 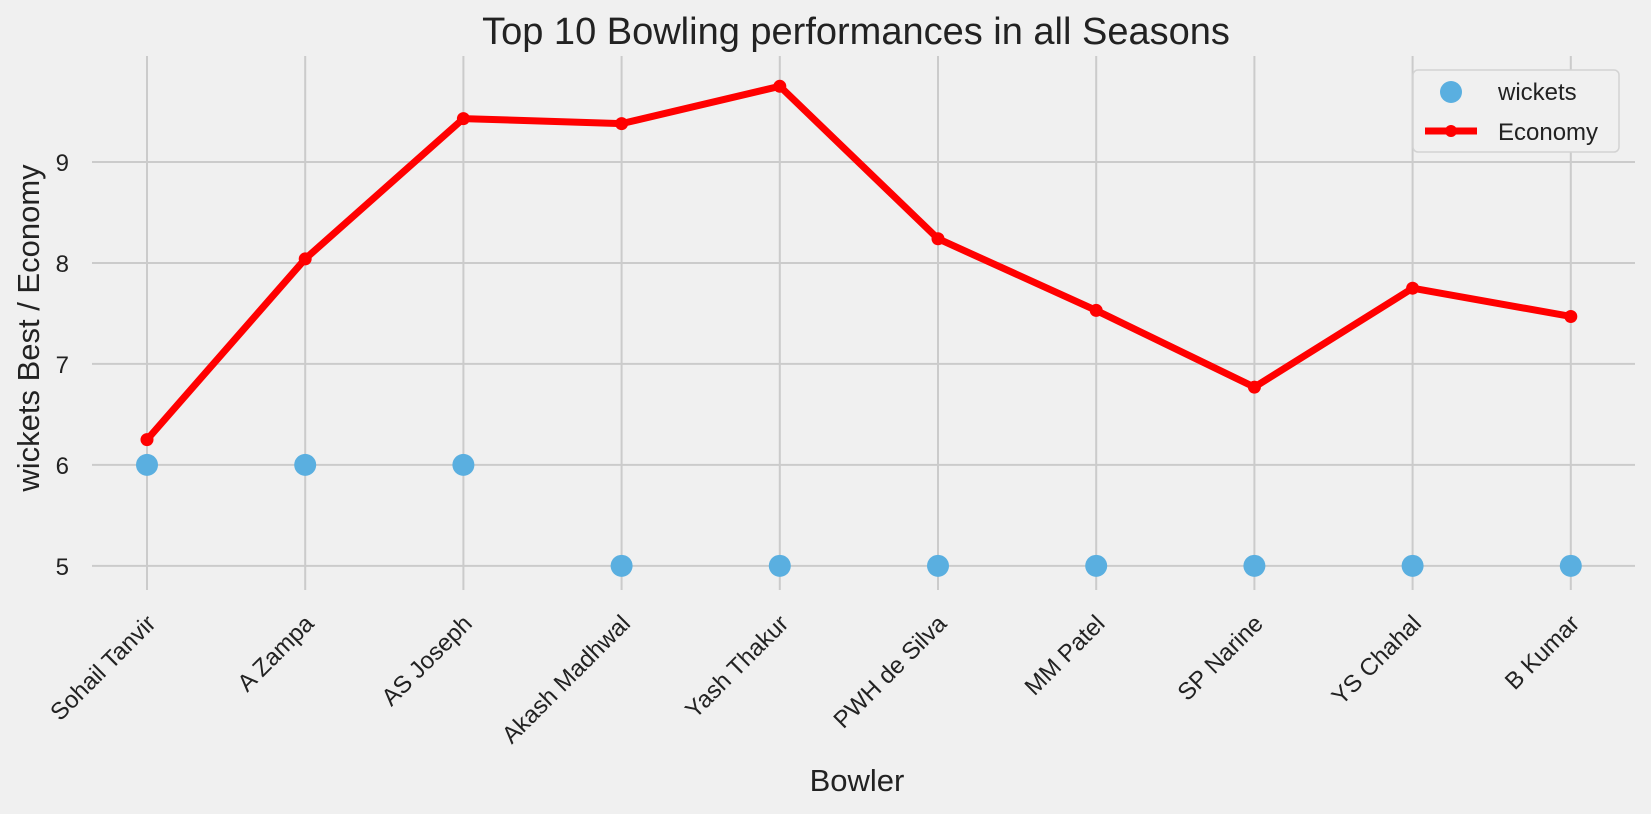 I want to click on y-axis-label: wickets Best / Economy, so click(x=28, y=328).